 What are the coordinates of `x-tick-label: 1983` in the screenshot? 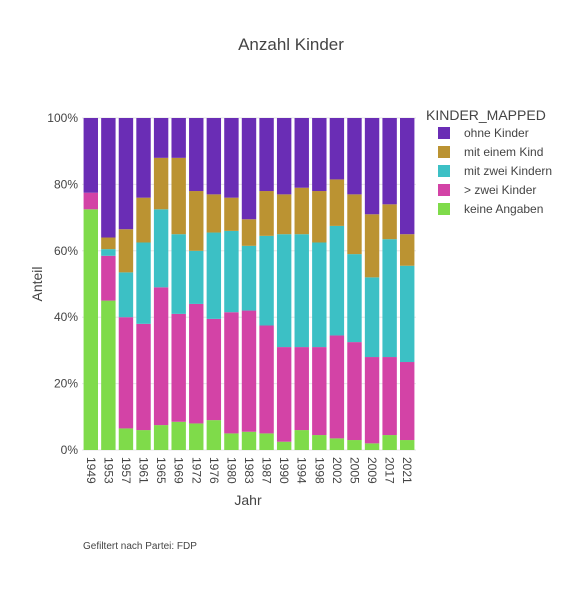 It's located at (249, 470).